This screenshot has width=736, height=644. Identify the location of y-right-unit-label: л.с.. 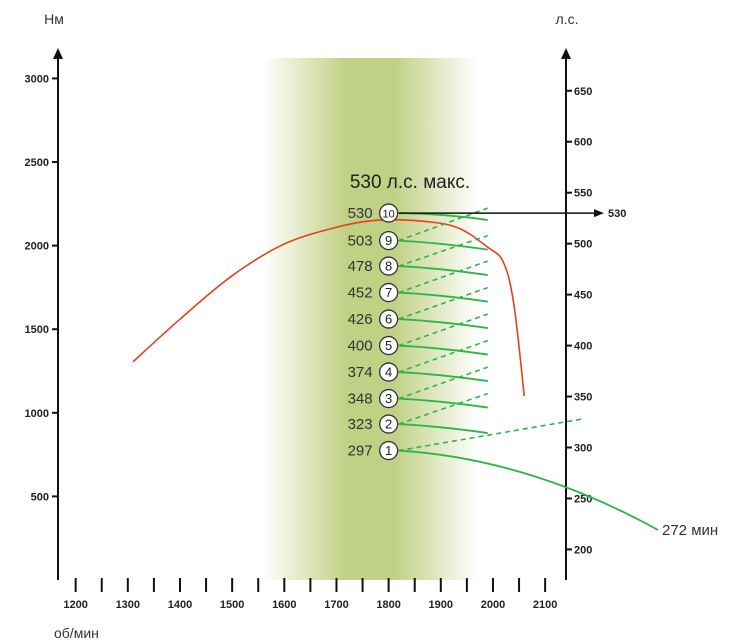
(567, 19).